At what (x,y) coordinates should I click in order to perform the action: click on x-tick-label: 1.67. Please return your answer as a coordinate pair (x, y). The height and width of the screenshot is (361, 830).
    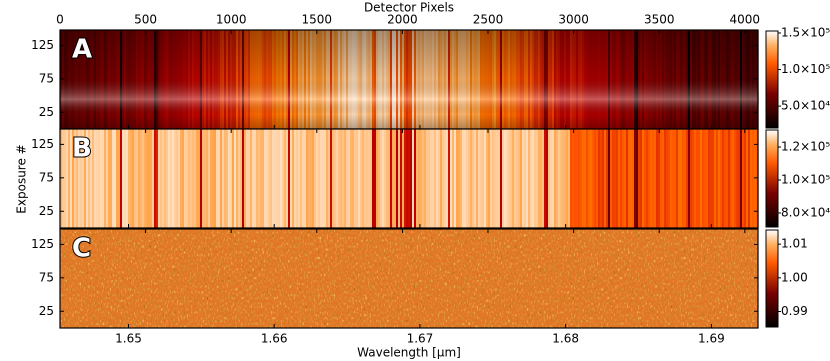
    Looking at the image, I should click on (420, 339).